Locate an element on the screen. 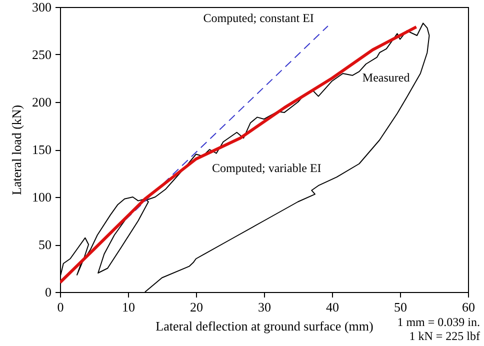  y-axis-title: Lateral load (kN) is located at coordinates (16, 150).